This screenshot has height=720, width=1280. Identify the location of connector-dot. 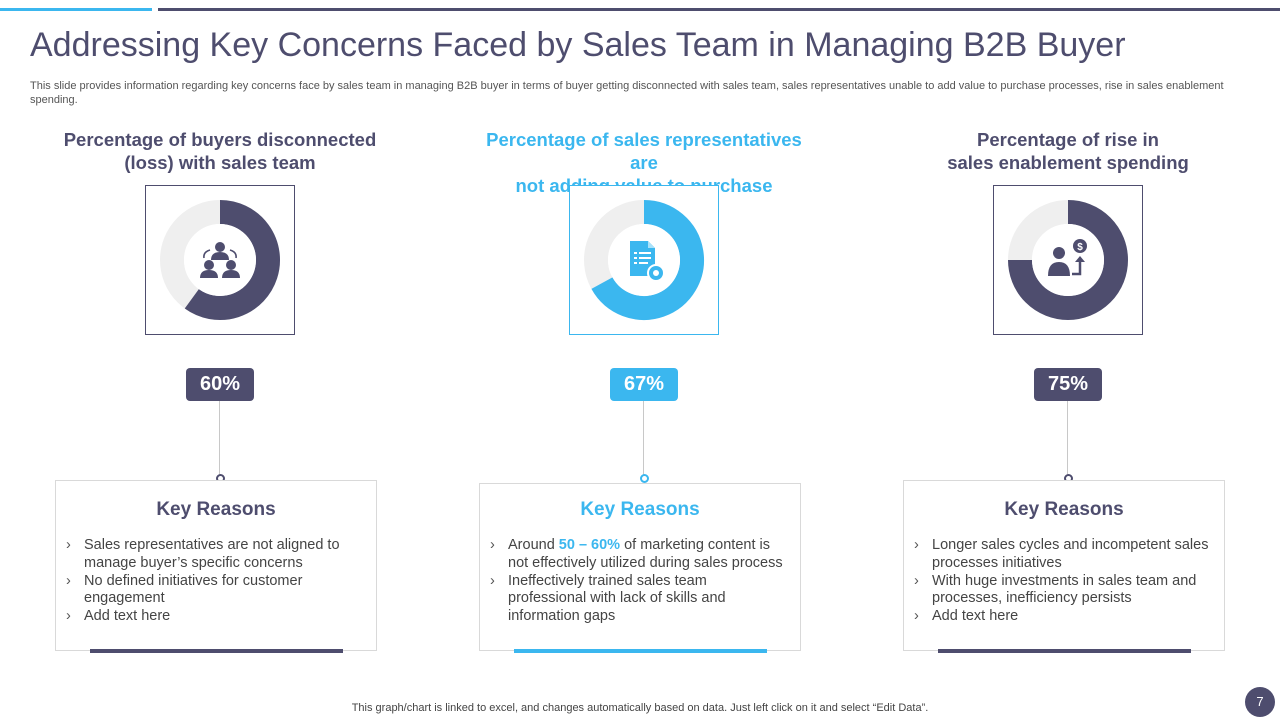
(644, 478).